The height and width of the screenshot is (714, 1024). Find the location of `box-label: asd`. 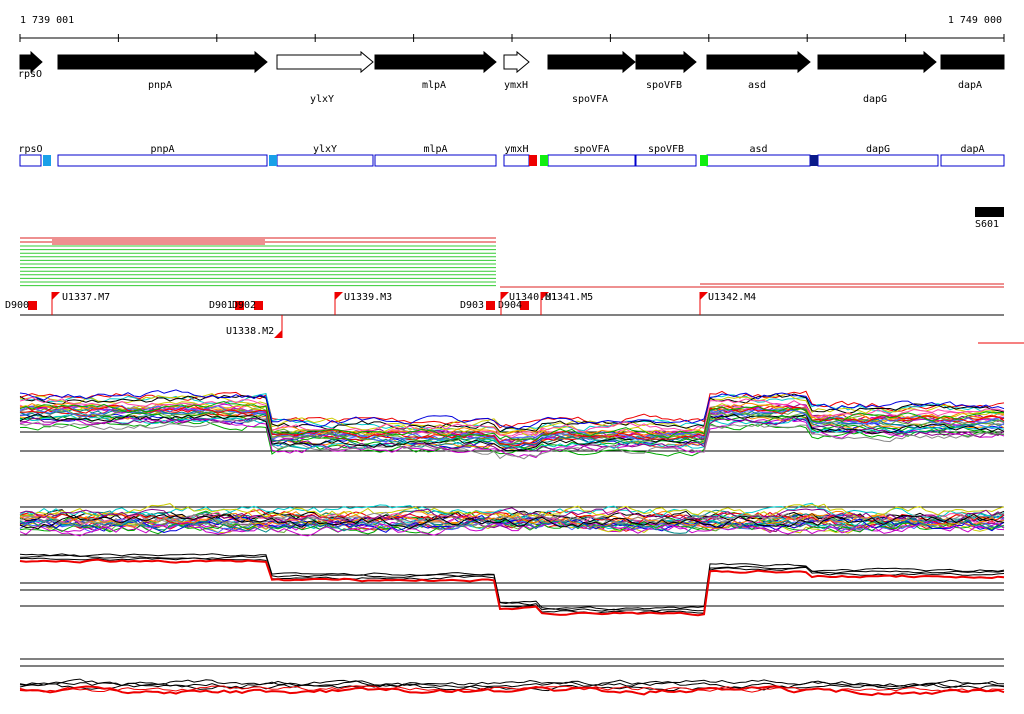

box-label: asd is located at coordinates (758, 149).